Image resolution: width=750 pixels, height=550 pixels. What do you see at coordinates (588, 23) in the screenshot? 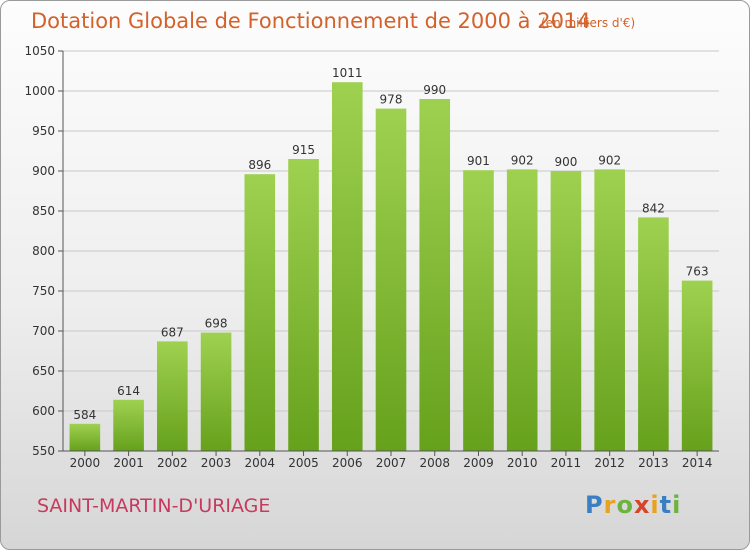
I see `chart-subtitle: (en milliers d'€)` at bounding box center [588, 23].